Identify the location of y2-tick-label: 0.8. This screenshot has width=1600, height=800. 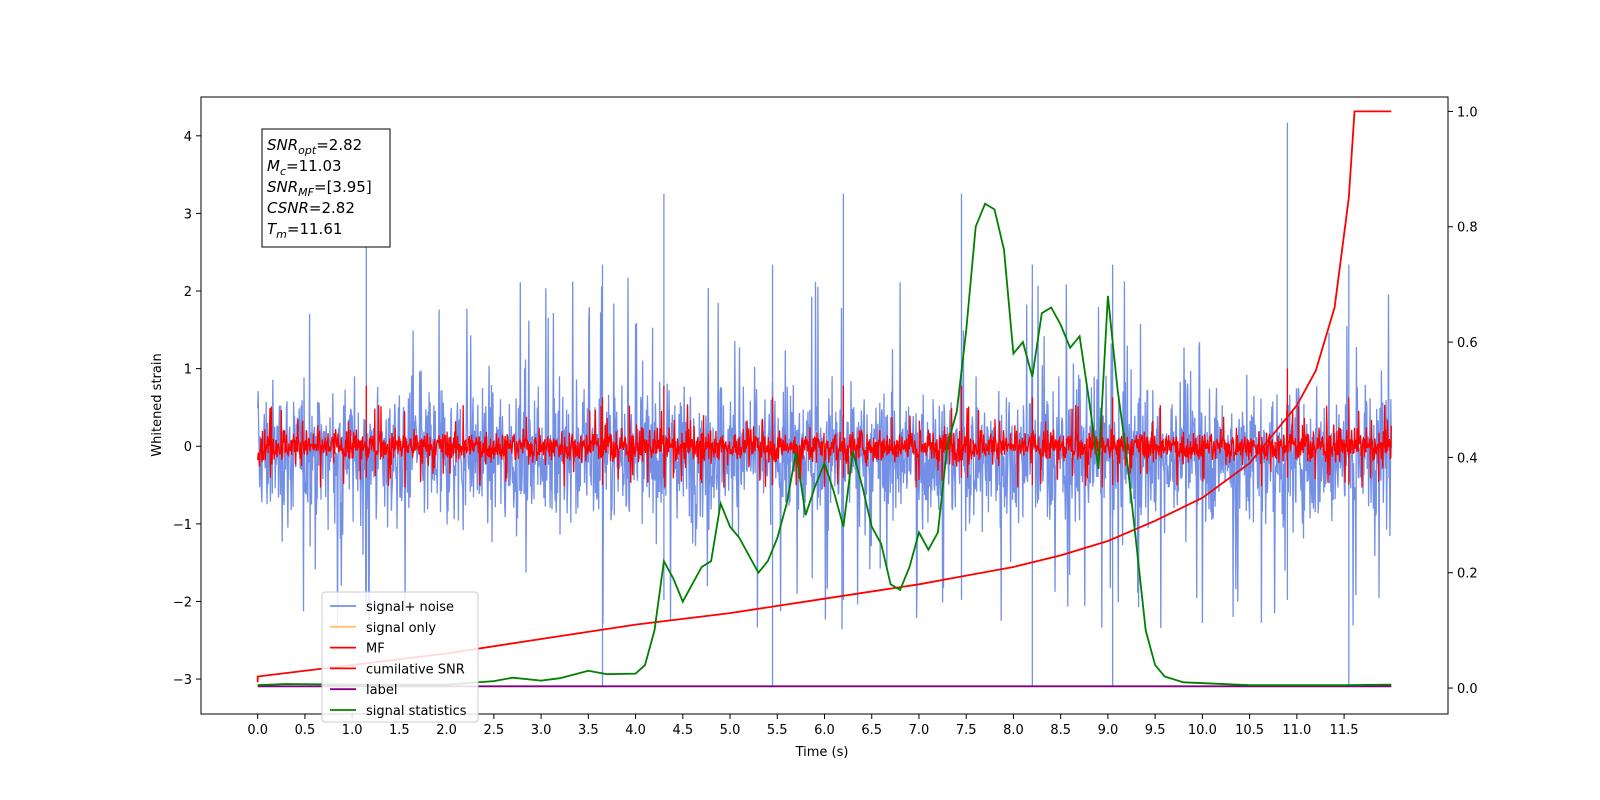
(1467, 228).